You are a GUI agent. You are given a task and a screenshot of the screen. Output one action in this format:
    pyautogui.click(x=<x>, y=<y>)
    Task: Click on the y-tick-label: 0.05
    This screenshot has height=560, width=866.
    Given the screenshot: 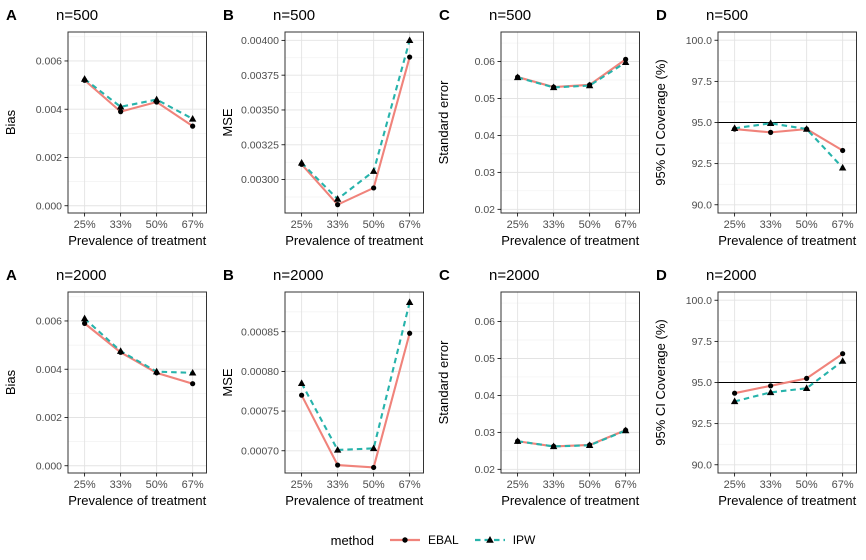 What is the action you would take?
    pyautogui.click(x=485, y=99)
    